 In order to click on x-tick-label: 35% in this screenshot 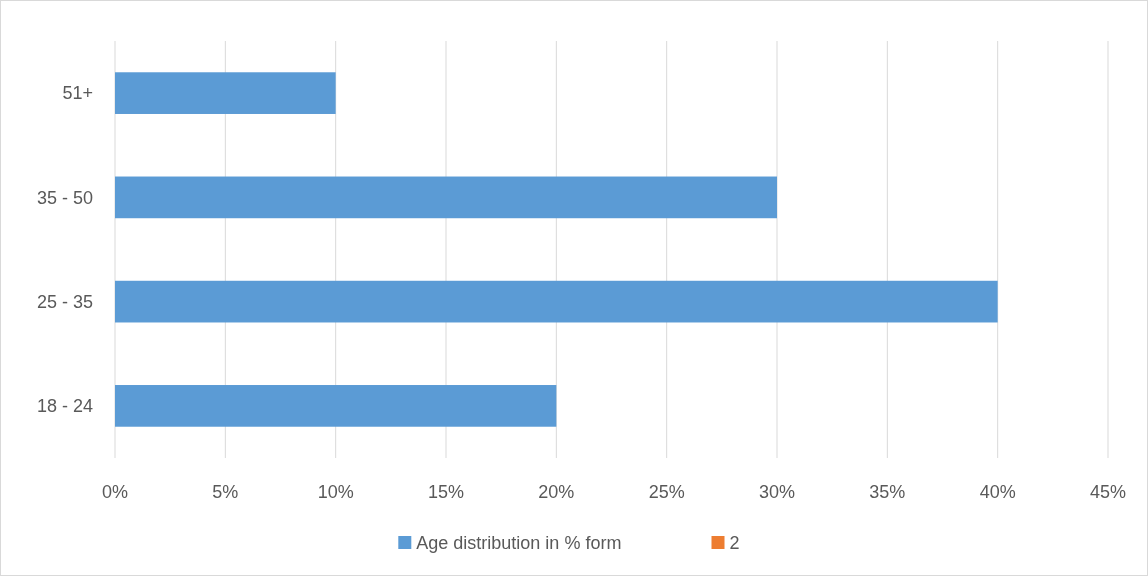, I will do `click(887, 492)`.